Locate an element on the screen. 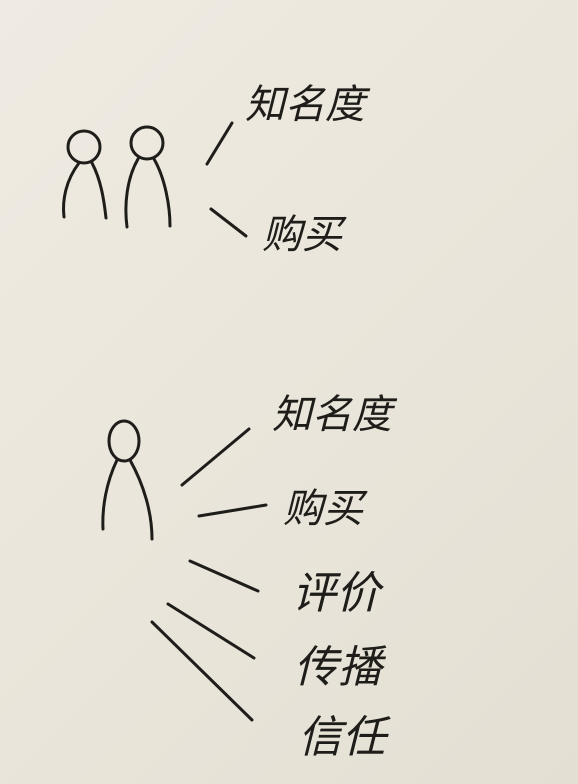 The width and height of the screenshot is (578, 784). label-spread: 传播 is located at coordinates (340, 667).